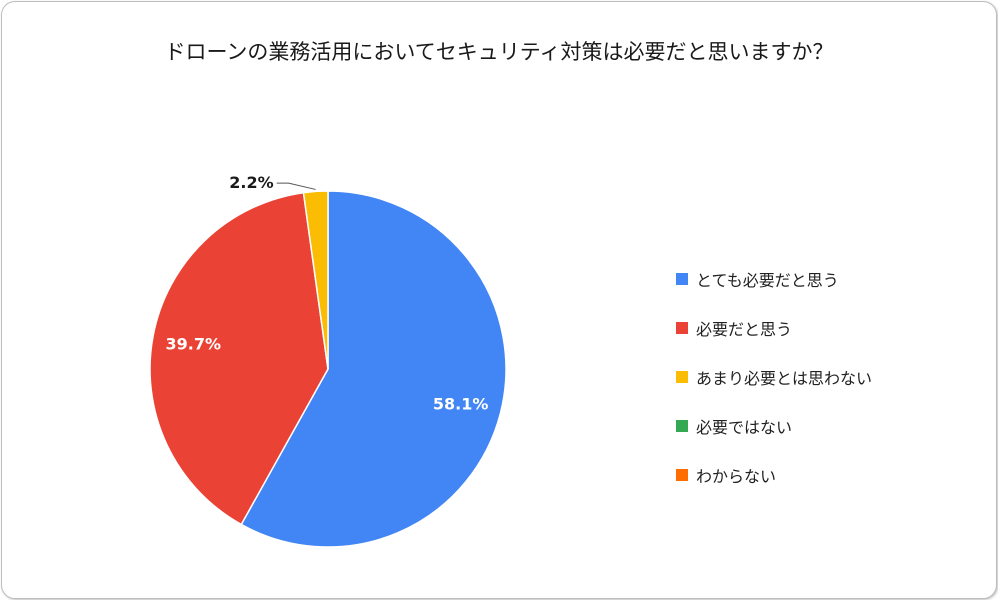  What do you see at coordinates (744, 427) in the screenshot?
I see `legend-label: 必要ではない` at bounding box center [744, 427].